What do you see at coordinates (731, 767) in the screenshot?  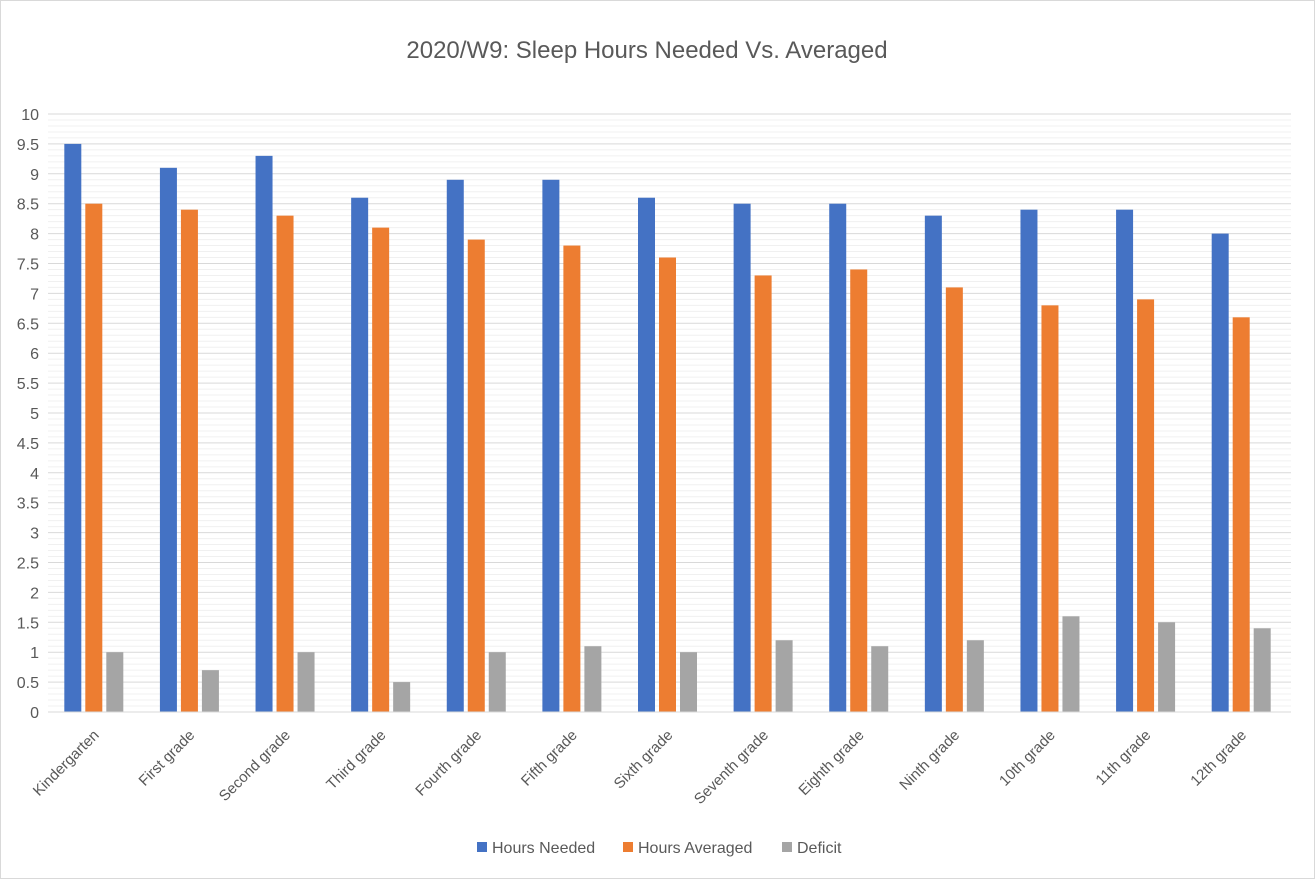 I see `x-category-label: Seventh grade` at bounding box center [731, 767].